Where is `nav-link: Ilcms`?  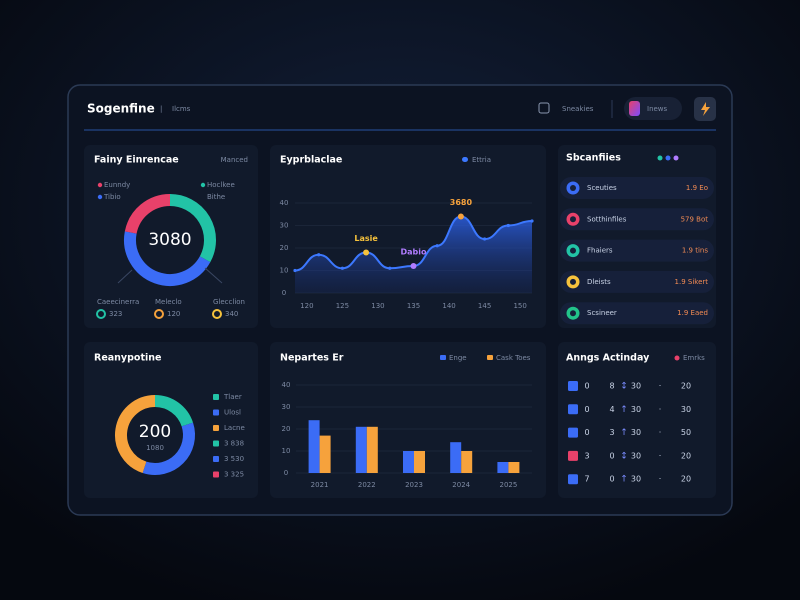 nav-link: Ilcms is located at coordinates (181, 109).